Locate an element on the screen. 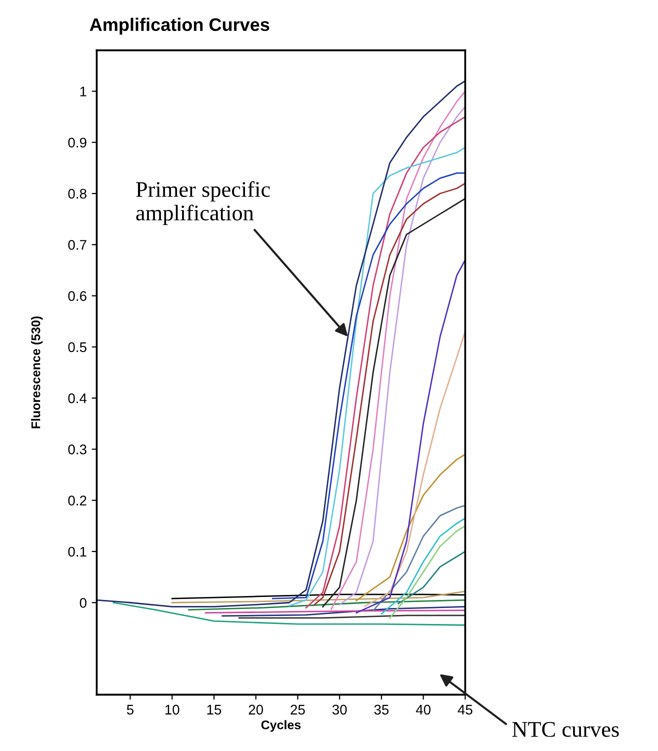 This screenshot has height=751, width=658. x-tick-label: 20 is located at coordinates (256, 709).